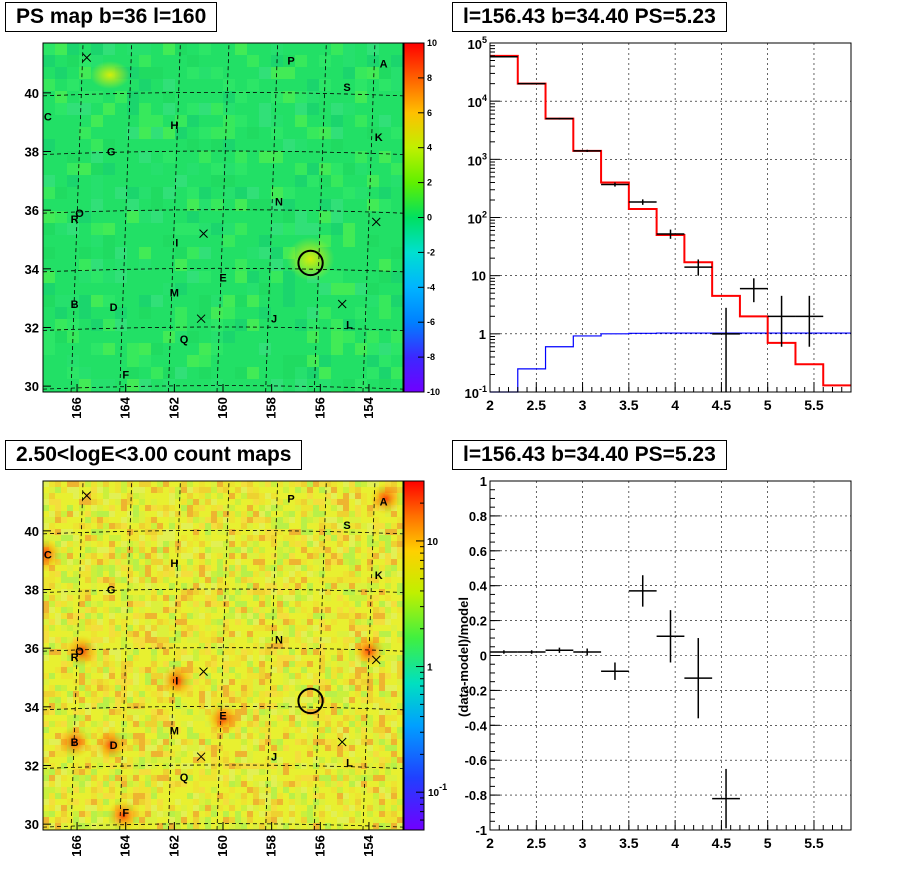  What do you see at coordinates (481, 830) in the screenshot?
I see `residual-y-tick-label: -1` at bounding box center [481, 830].